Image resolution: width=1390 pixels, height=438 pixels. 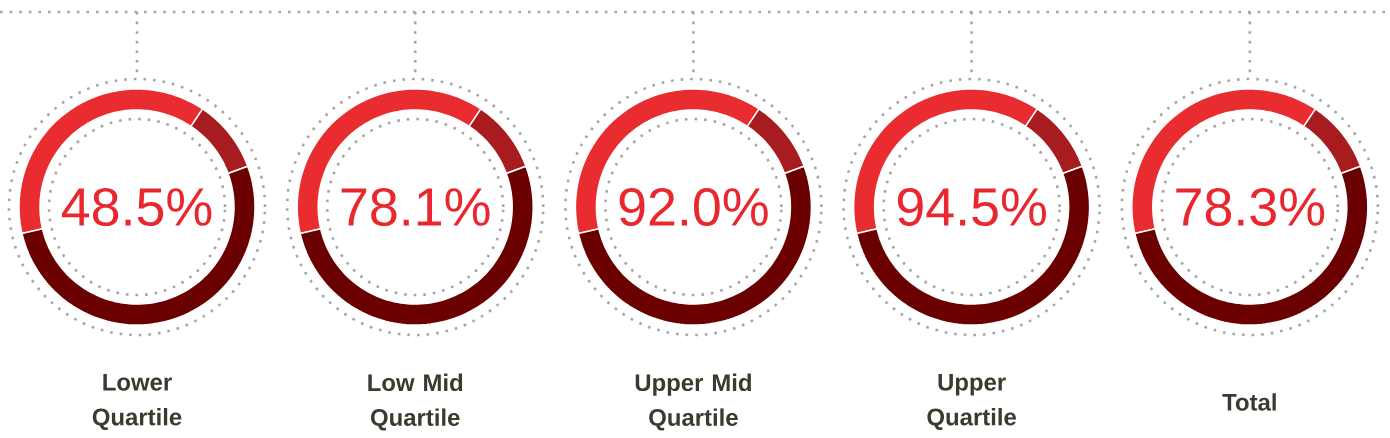 What do you see at coordinates (693, 207) in the screenshot?
I see `text: 92.0%` at bounding box center [693, 207].